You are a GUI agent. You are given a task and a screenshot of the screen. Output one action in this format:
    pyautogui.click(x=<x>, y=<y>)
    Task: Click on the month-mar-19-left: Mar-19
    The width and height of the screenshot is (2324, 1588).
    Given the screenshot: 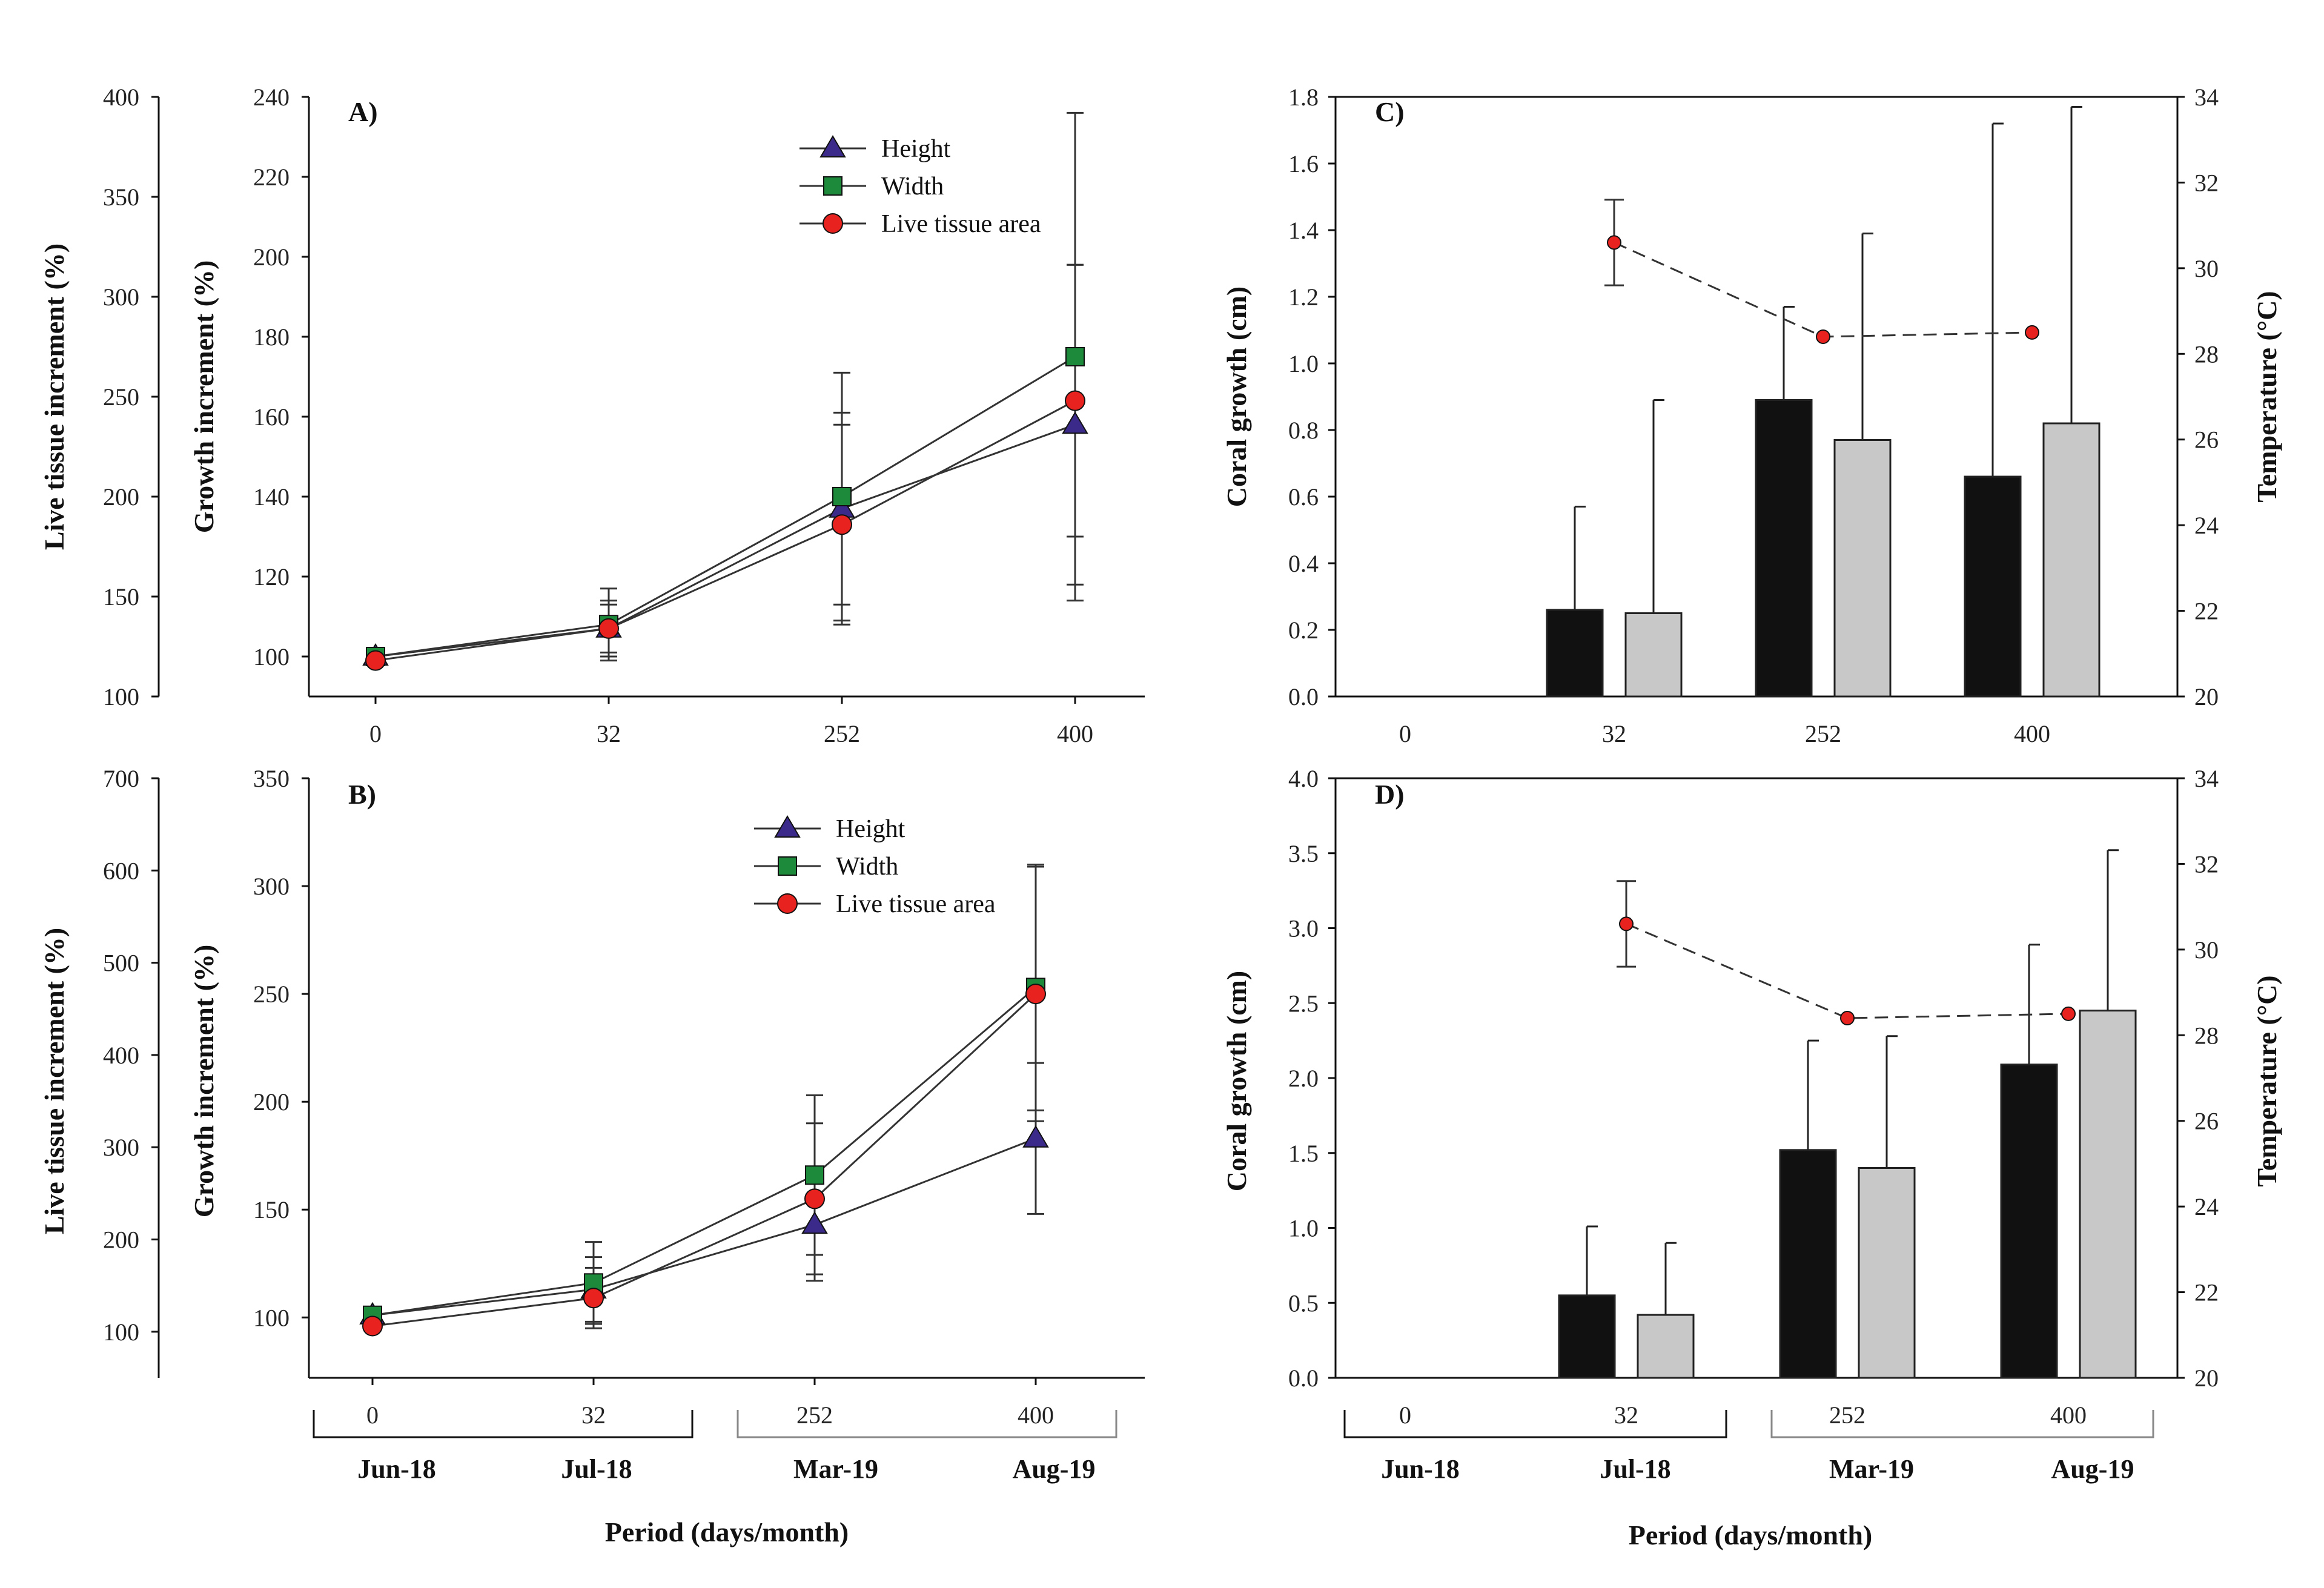 What is the action you would take?
    pyautogui.click(x=835, y=1469)
    